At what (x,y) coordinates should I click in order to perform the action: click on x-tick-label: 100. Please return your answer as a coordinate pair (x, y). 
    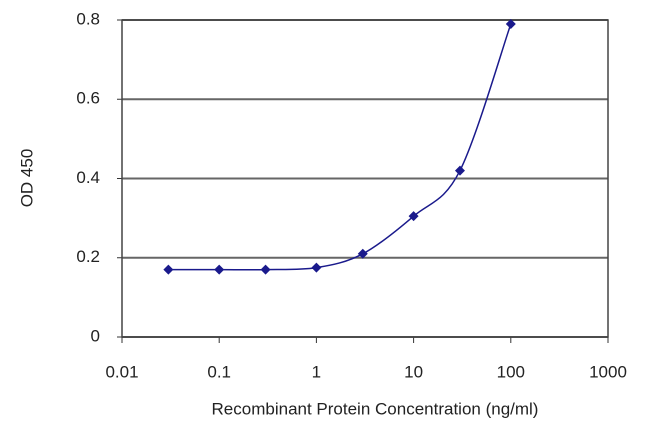
    Looking at the image, I should click on (511, 371).